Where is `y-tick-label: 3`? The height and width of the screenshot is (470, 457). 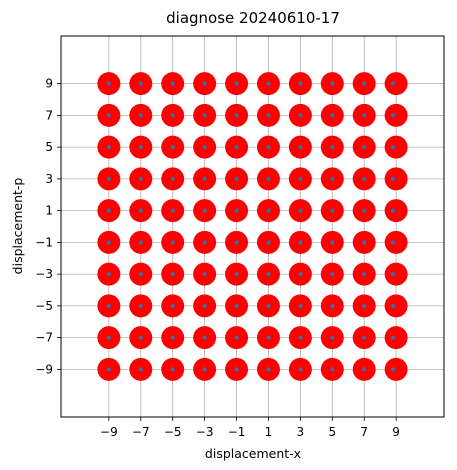
y-tick-label: 3 is located at coordinates (49, 179).